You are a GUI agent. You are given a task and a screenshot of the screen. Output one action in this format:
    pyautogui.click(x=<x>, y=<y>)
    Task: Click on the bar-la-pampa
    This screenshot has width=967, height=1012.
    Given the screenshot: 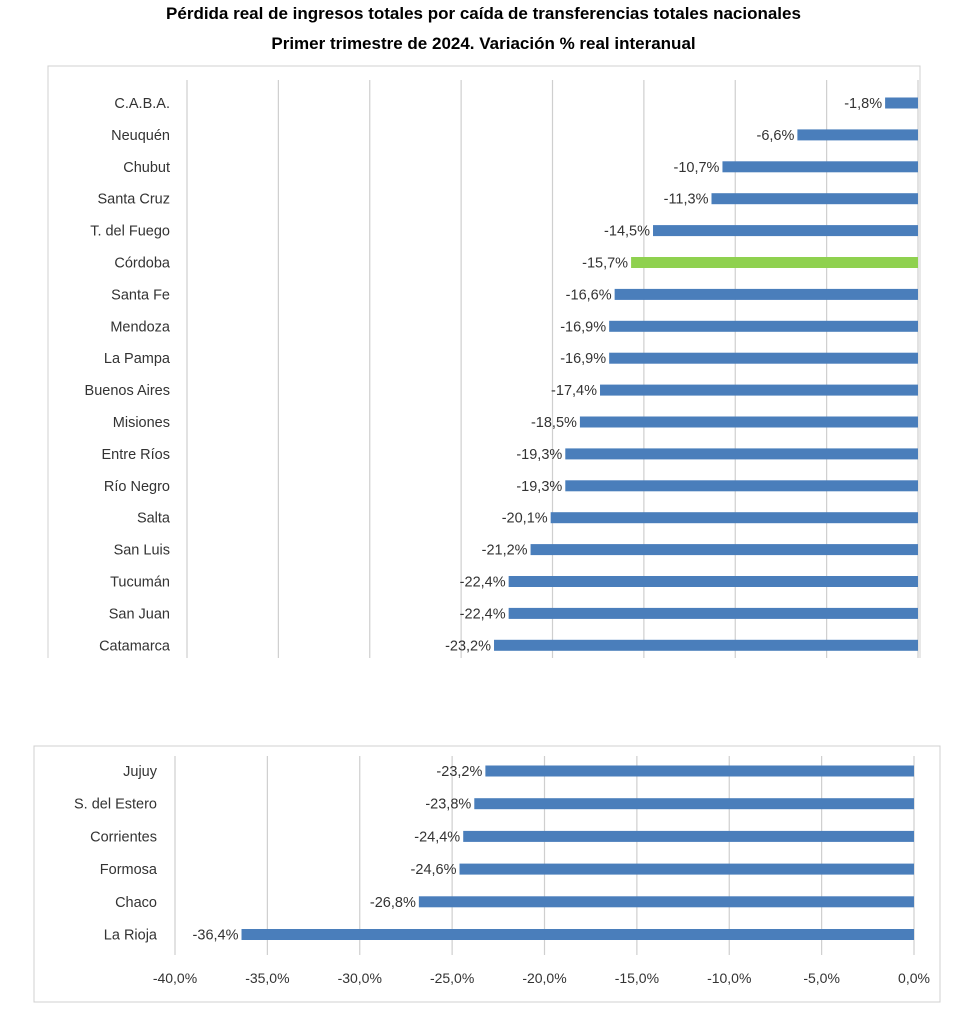 What is the action you would take?
    pyautogui.click(x=763, y=358)
    